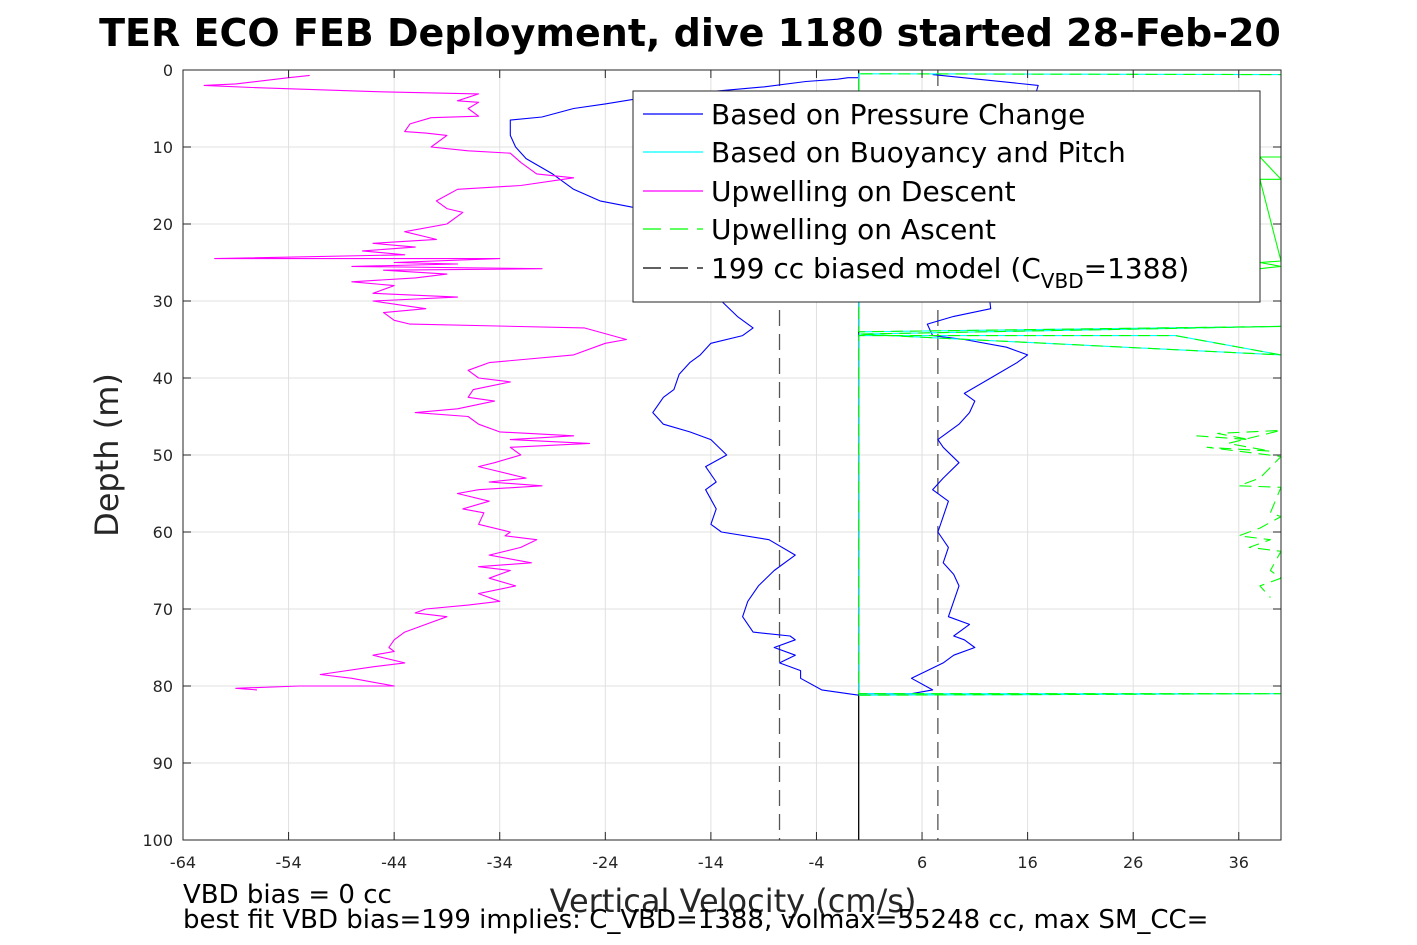 This screenshot has width=1417, height=945. What do you see at coordinates (711, 862) in the screenshot?
I see `x-tick-label: -14` at bounding box center [711, 862].